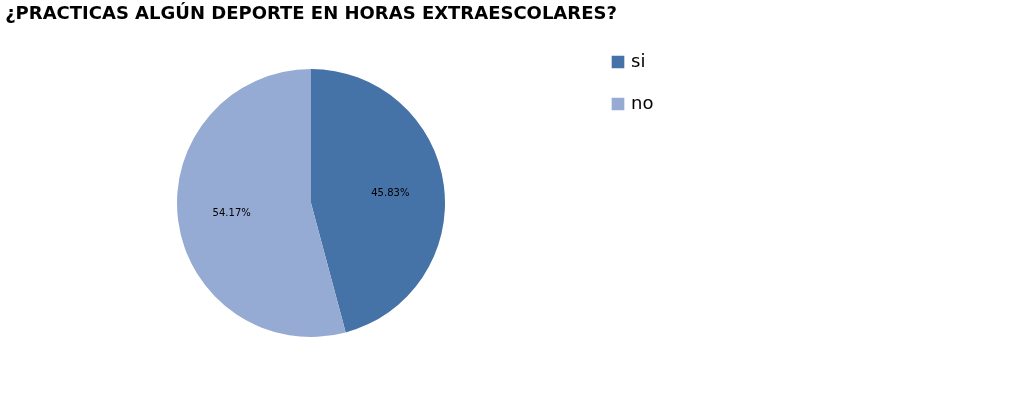 Image resolution: width=1034 pixels, height=415 pixels. What do you see at coordinates (231, 213) in the screenshot?
I see `data-label: 54.17%` at bounding box center [231, 213].